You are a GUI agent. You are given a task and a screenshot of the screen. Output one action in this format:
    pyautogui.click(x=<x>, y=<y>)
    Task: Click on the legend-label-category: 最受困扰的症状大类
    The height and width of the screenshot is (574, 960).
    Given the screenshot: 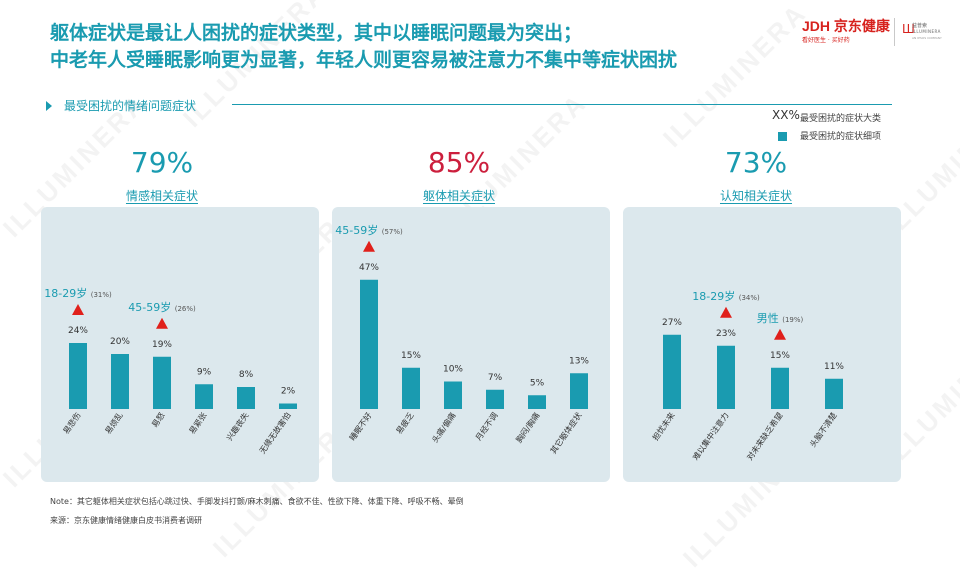 What is the action you would take?
    pyautogui.click(x=841, y=119)
    